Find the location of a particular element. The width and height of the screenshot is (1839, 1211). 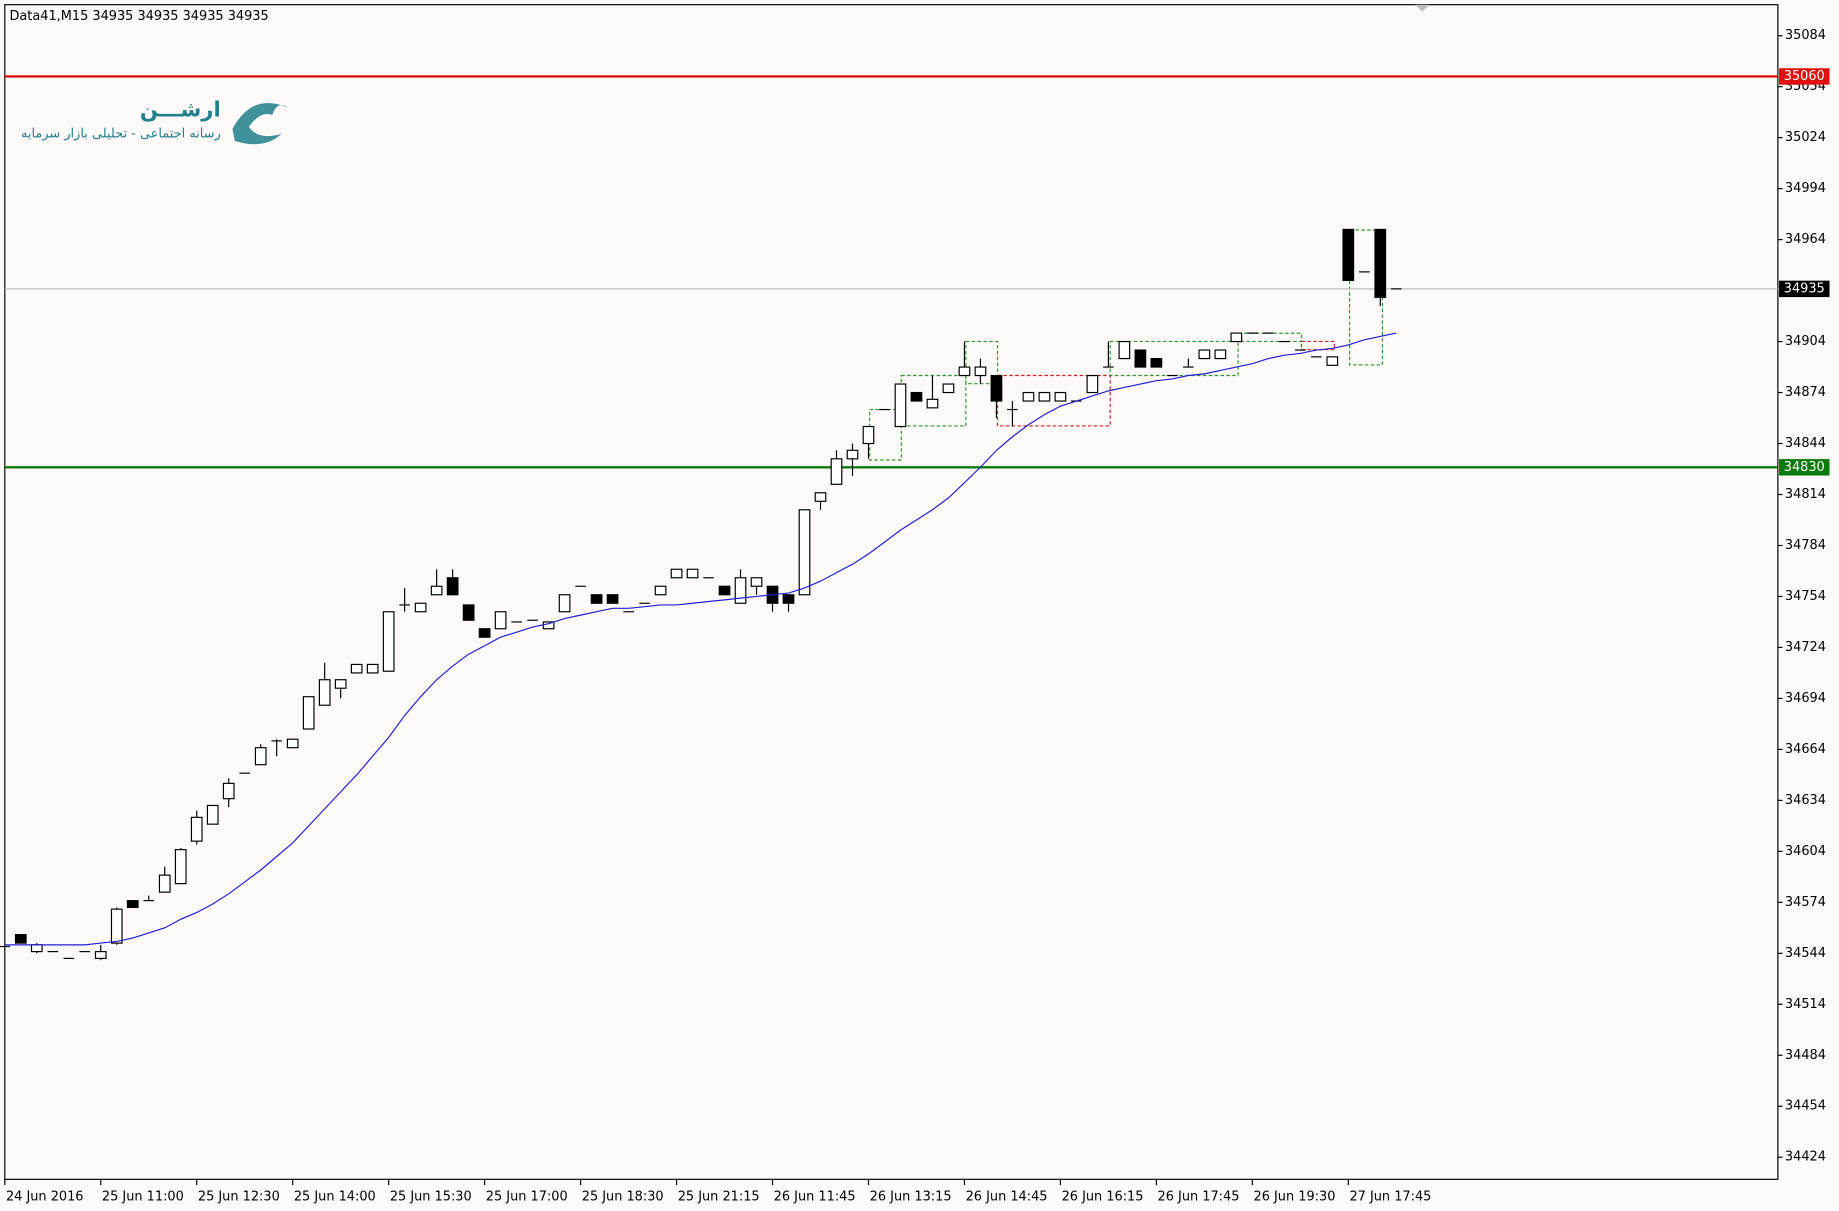

x-tick-label: 24 Jun 2016 is located at coordinates (45, 1196).